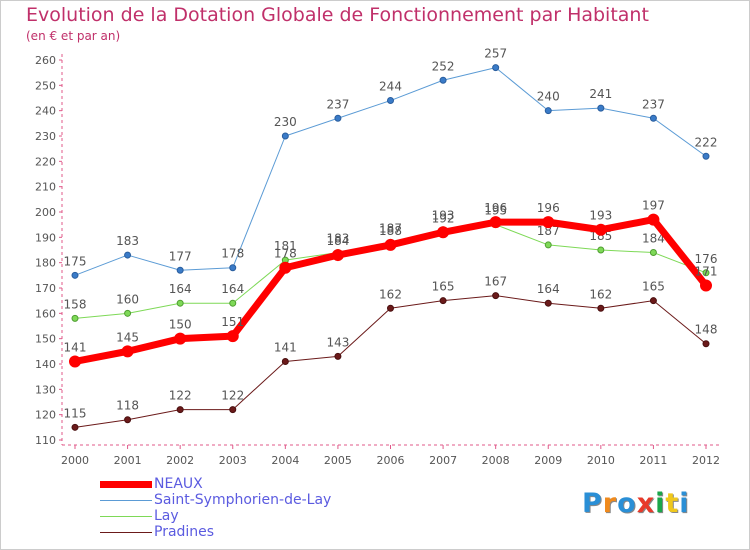 The image size is (750, 550). I want to click on legend-label: Saint-Symphorien-de-Lay, so click(243, 500).